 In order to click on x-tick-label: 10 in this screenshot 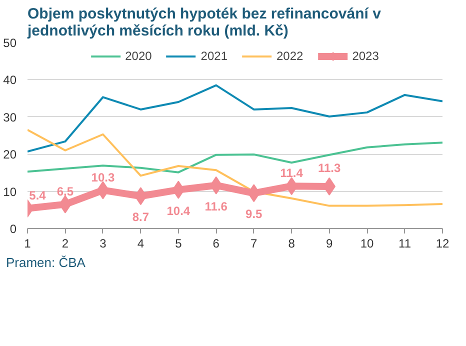, I will do `click(367, 243)`.